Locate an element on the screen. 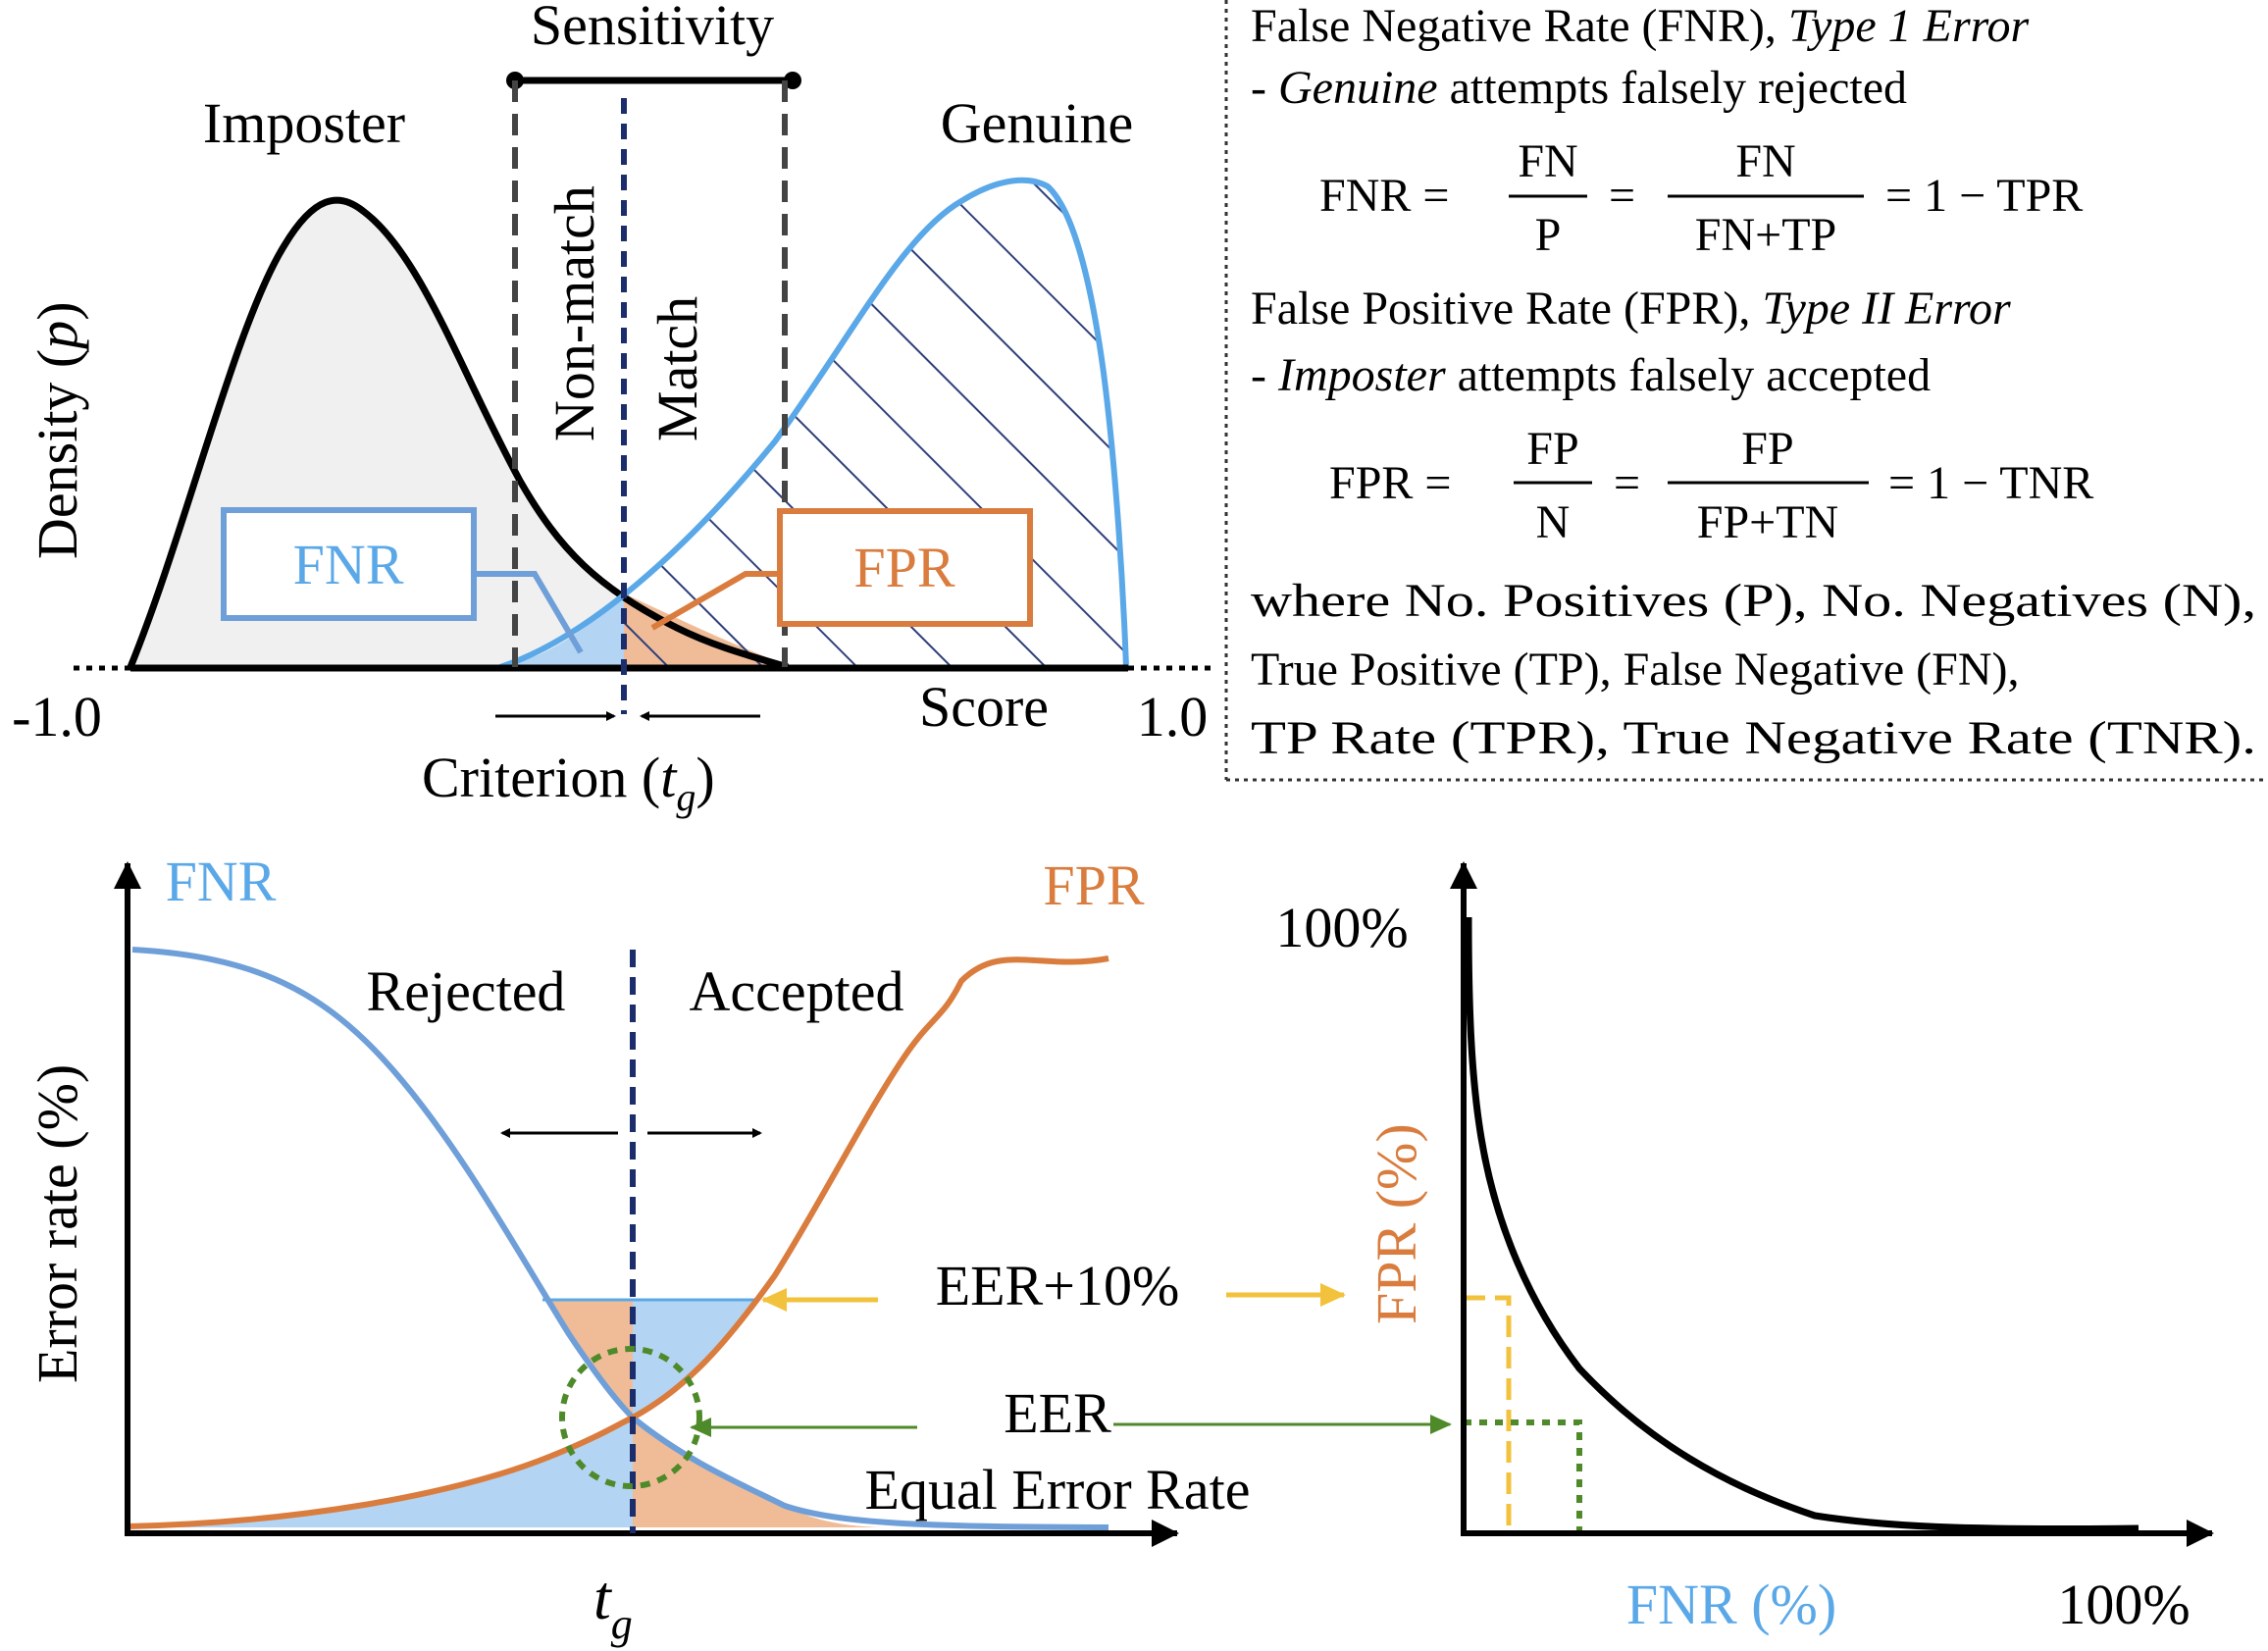 This screenshot has width=2268, height=1651. fpr-frac2-den: FP+TN is located at coordinates (1768, 522).